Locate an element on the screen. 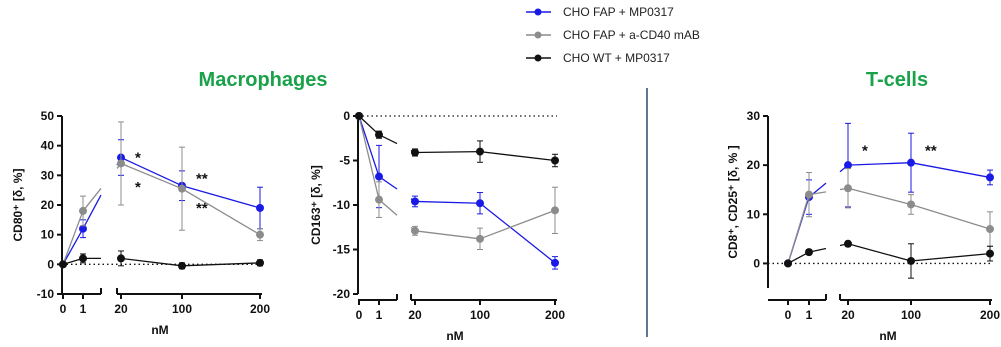 The width and height of the screenshot is (1001, 347). legend-label-2: CHO FAP + a-CD40 mAB is located at coordinates (631, 35).